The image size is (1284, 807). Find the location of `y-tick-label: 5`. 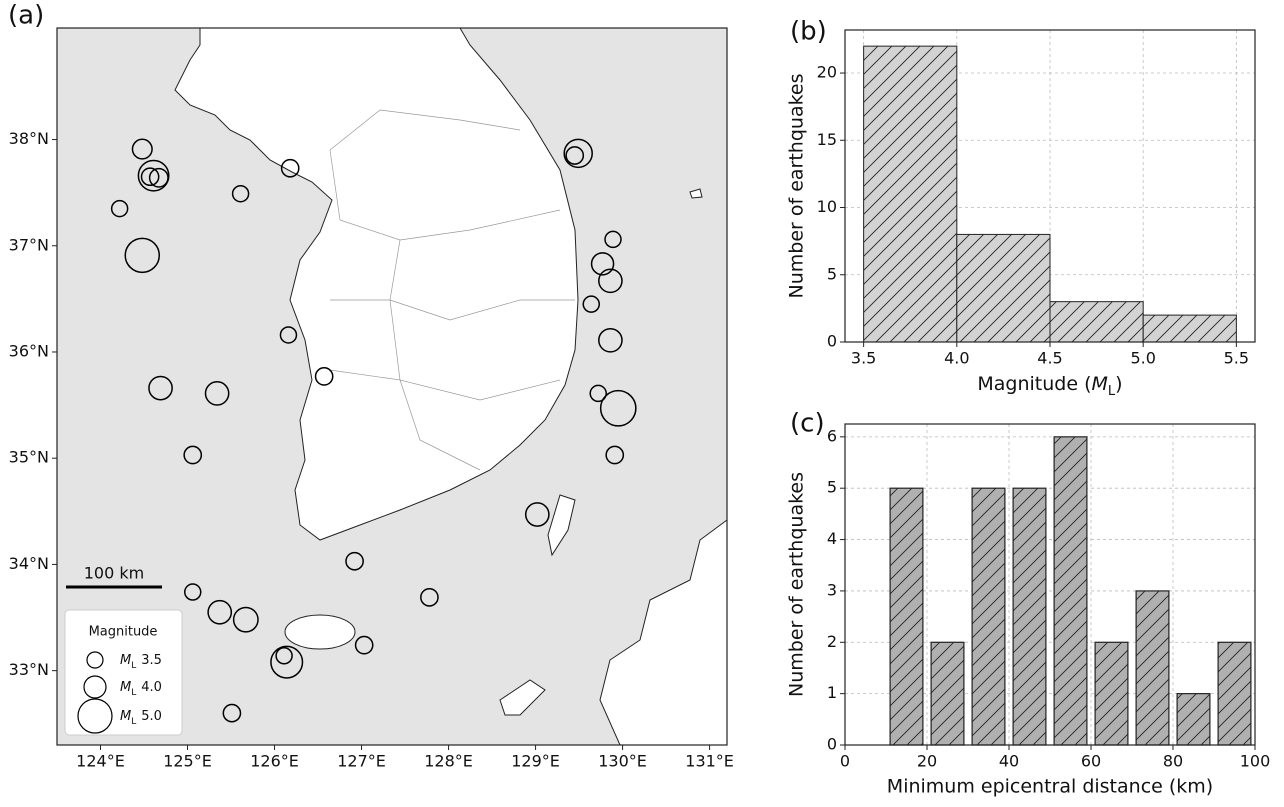

y-tick-label: 5 is located at coordinates (832, 273).